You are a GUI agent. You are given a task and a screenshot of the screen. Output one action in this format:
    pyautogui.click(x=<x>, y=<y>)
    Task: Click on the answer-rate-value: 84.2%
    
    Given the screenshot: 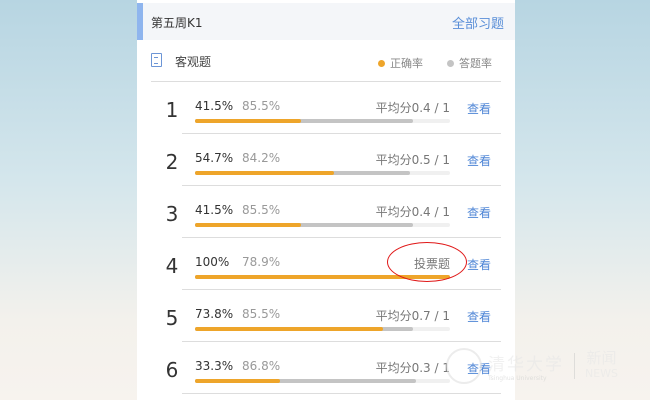 What is the action you would take?
    pyautogui.click(x=261, y=158)
    